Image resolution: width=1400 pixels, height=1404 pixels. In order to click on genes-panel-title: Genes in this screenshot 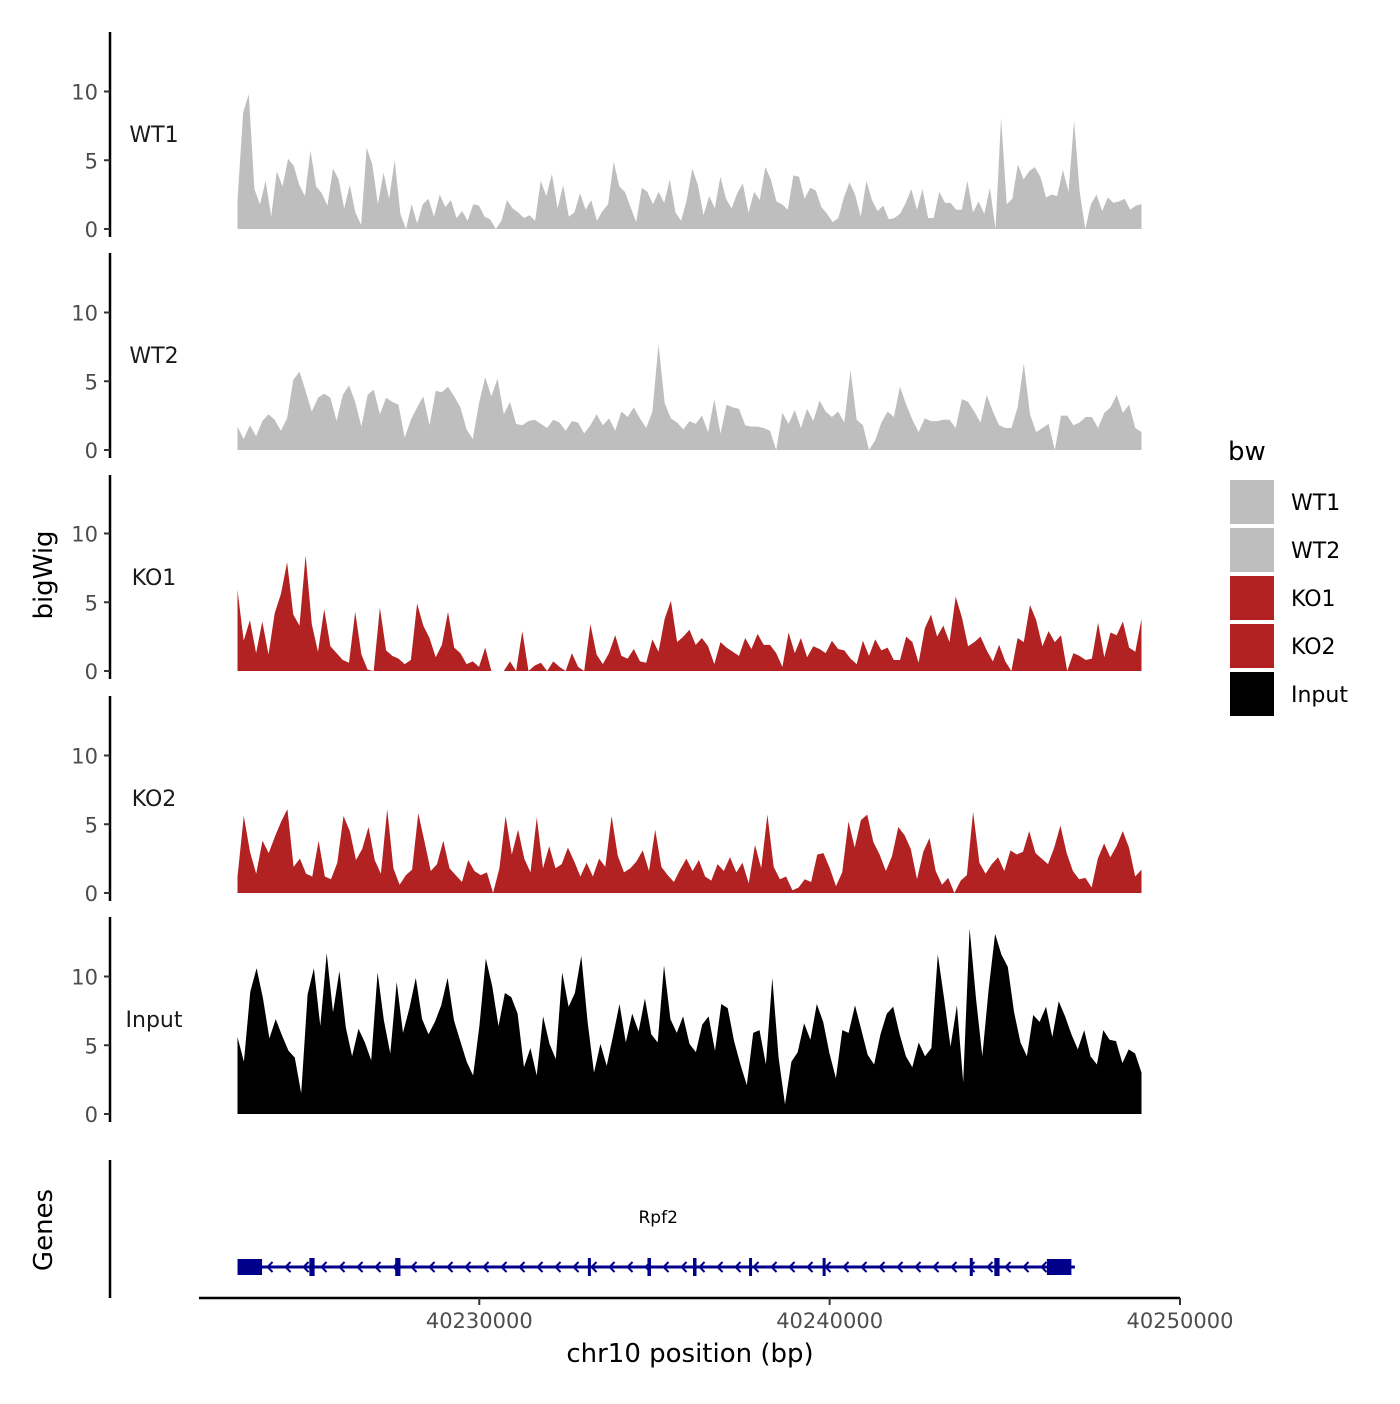, I will do `click(44, 1230)`.